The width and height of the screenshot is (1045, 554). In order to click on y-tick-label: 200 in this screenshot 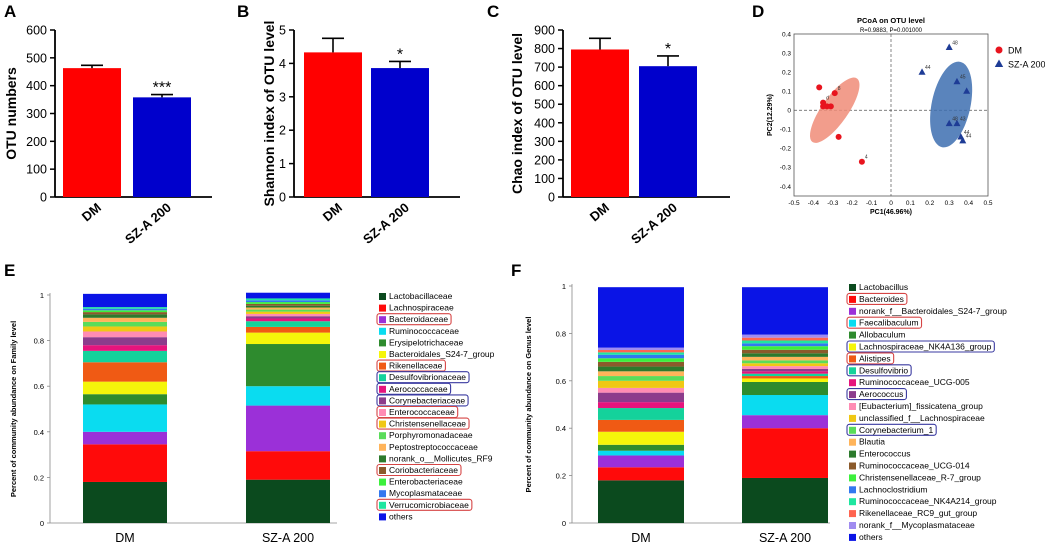, I will do `click(544, 160)`.